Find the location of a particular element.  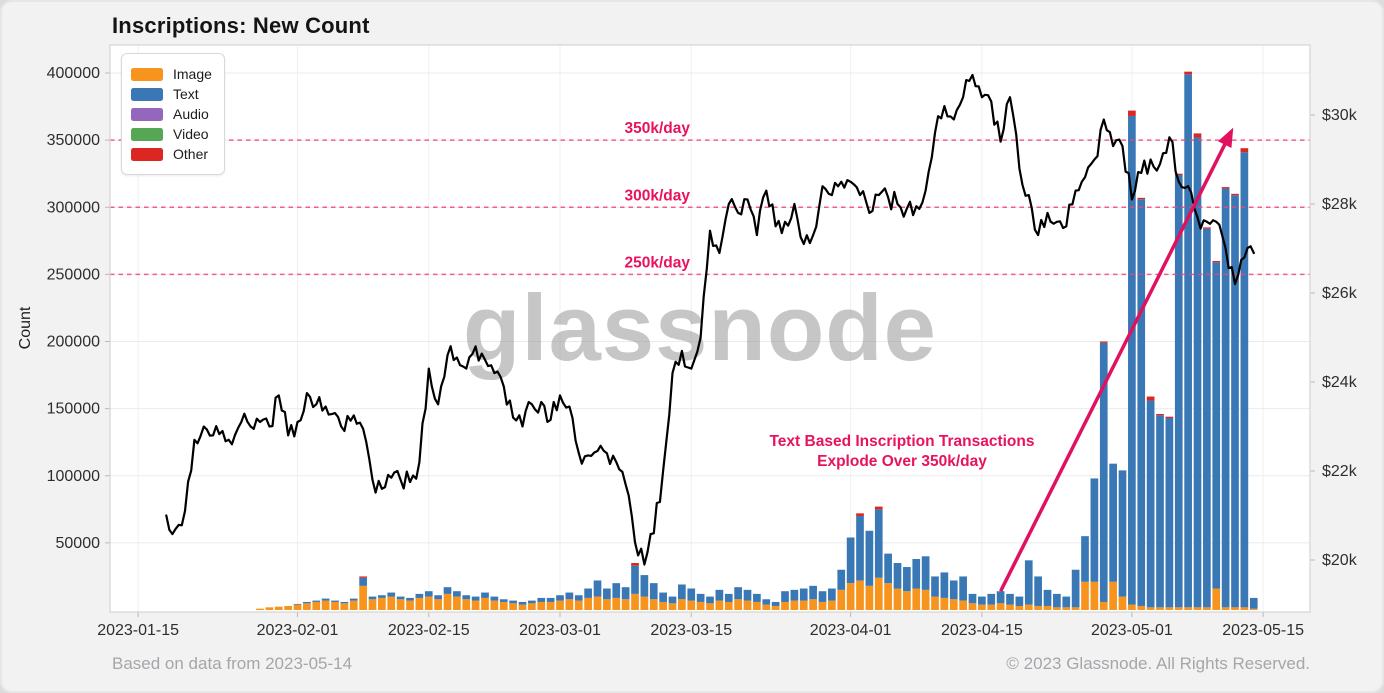

chart-legend: Image Text Audio Video Other is located at coordinates (173, 114).